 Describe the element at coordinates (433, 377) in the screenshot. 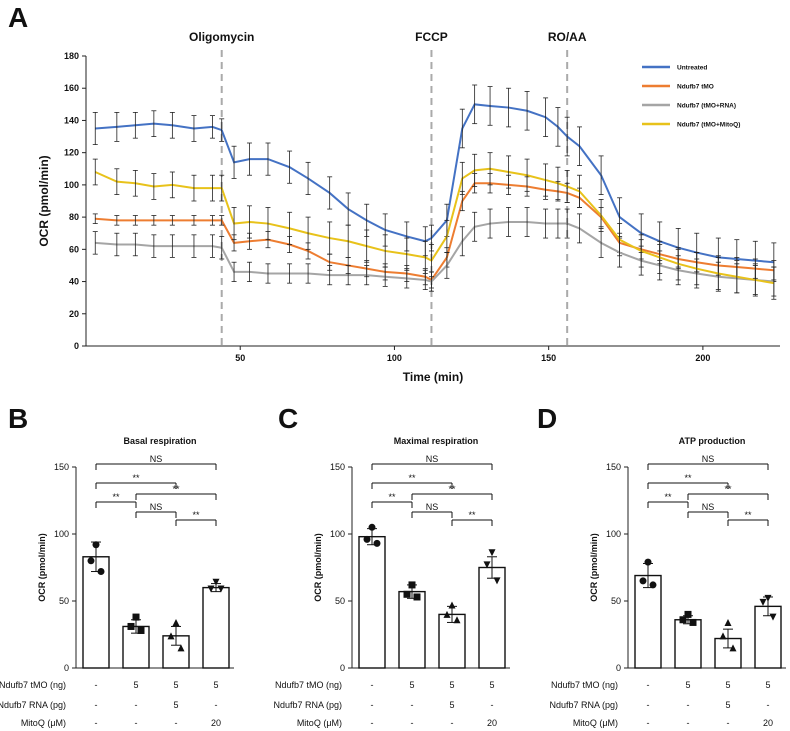

I see `x-axis-title: Time (min)` at that location.